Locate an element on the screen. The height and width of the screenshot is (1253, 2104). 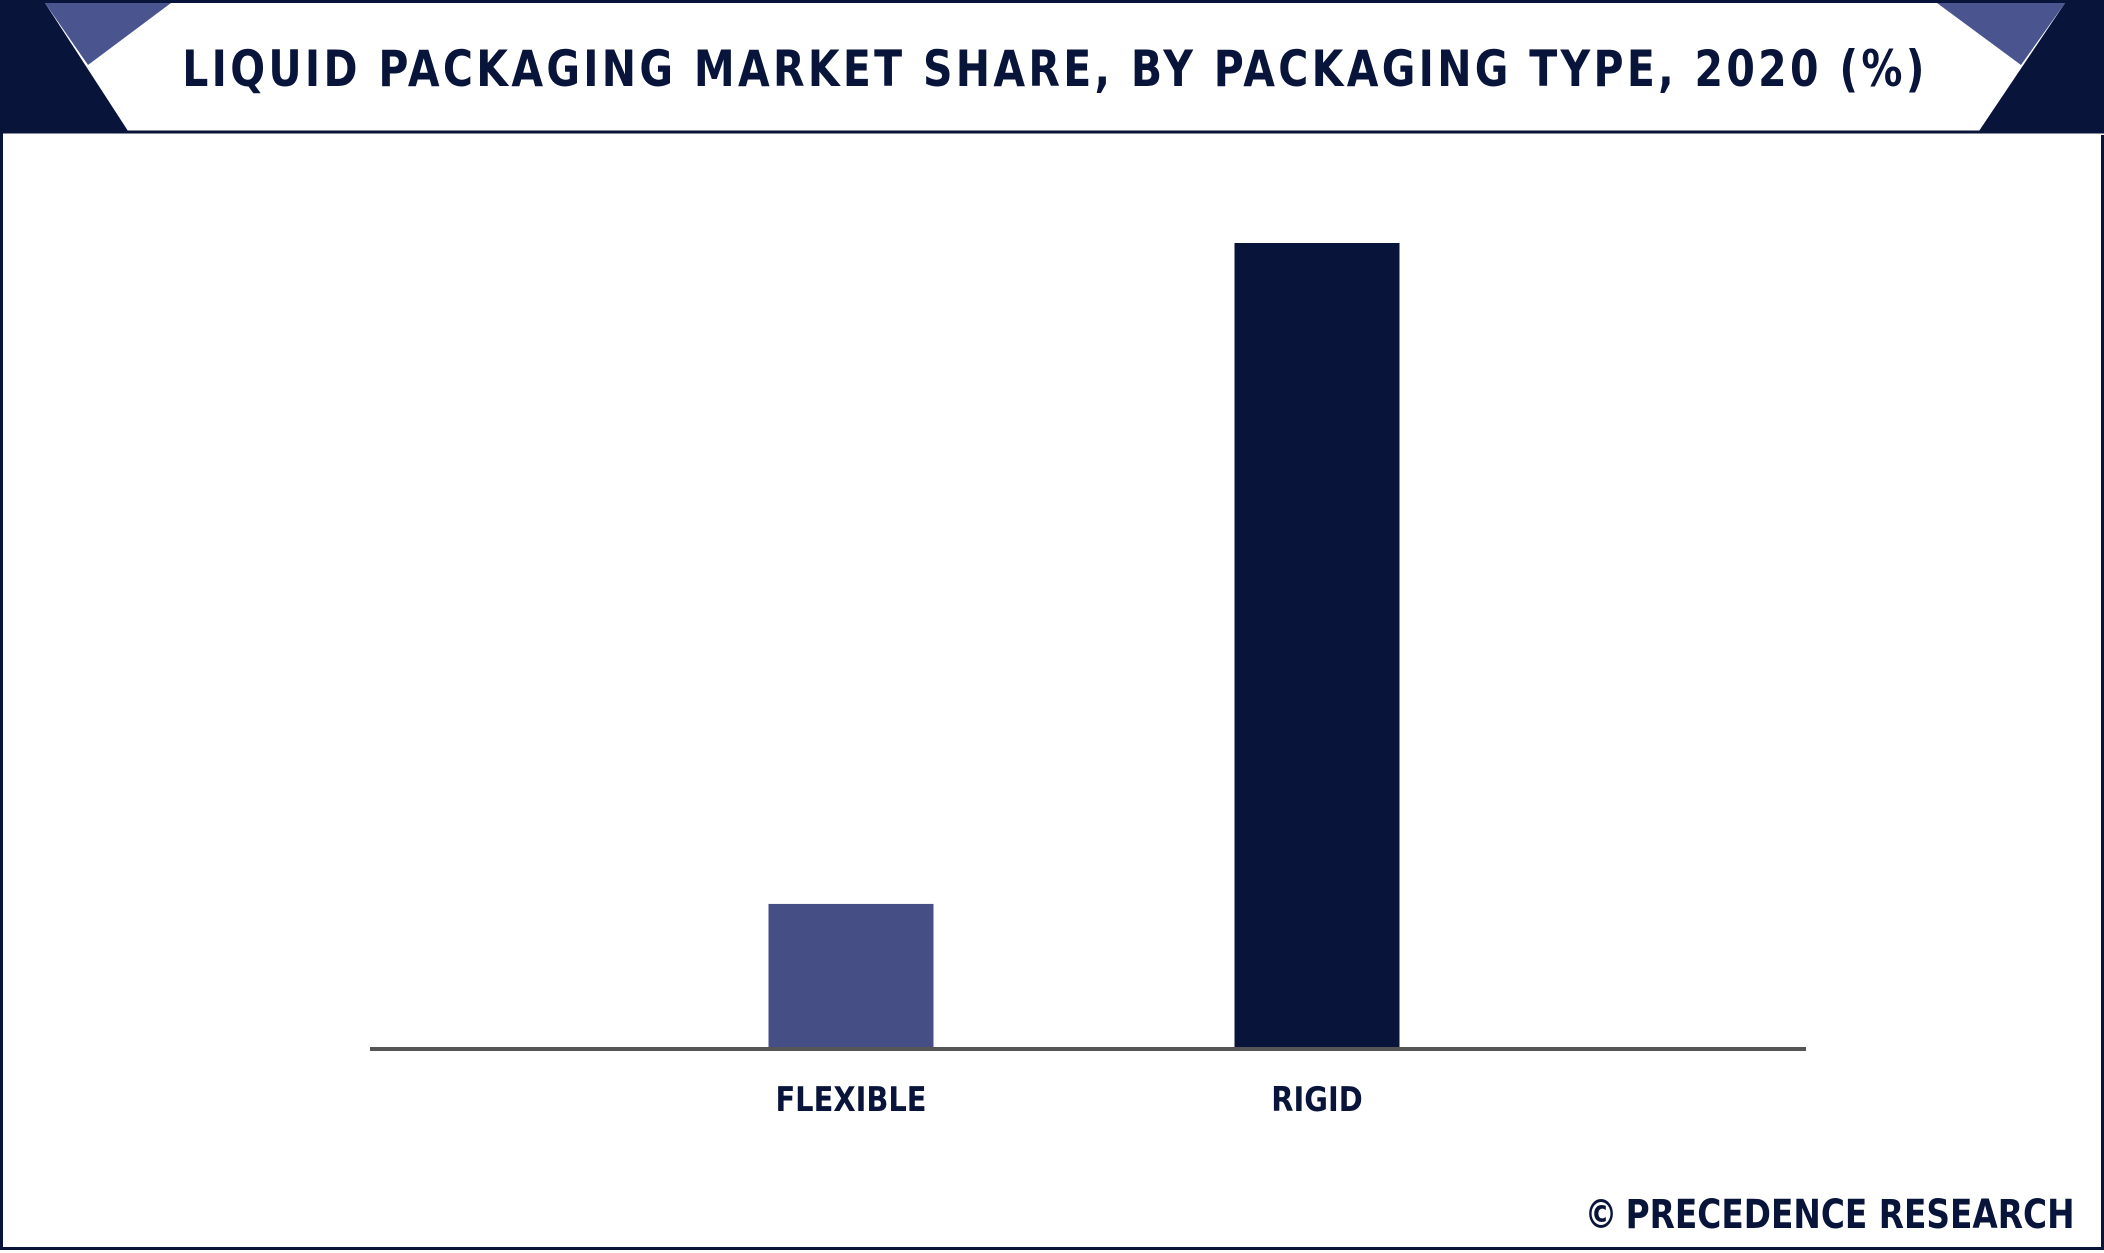
banner-background is located at coordinates (1053, 69).